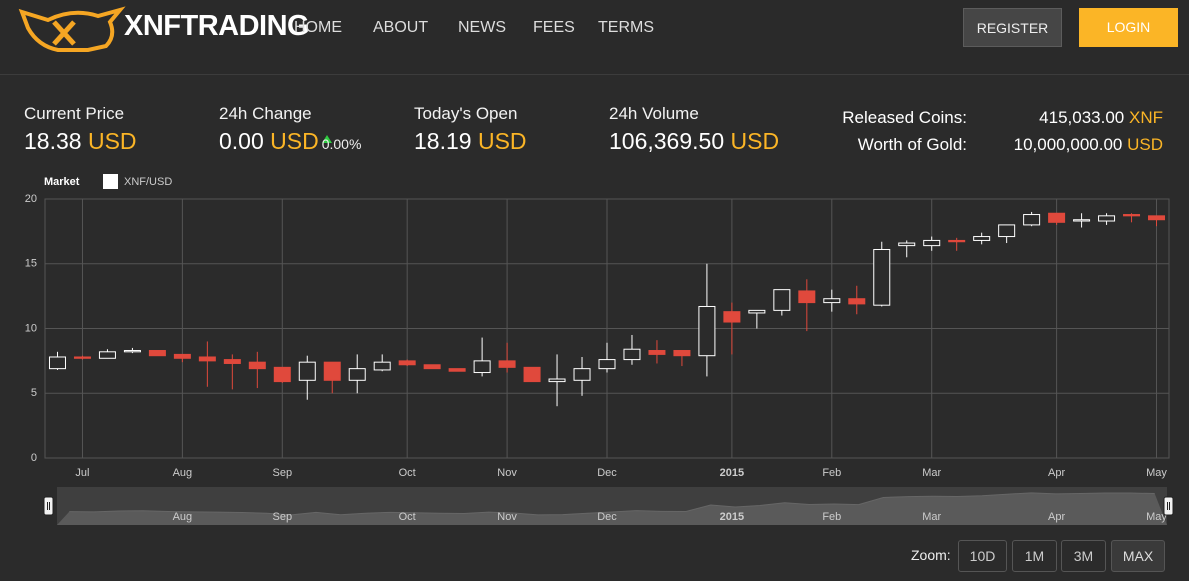 The width and height of the screenshot is (1189, 581). I want to click on supply-label: Released Coins:, so click(904, 117).